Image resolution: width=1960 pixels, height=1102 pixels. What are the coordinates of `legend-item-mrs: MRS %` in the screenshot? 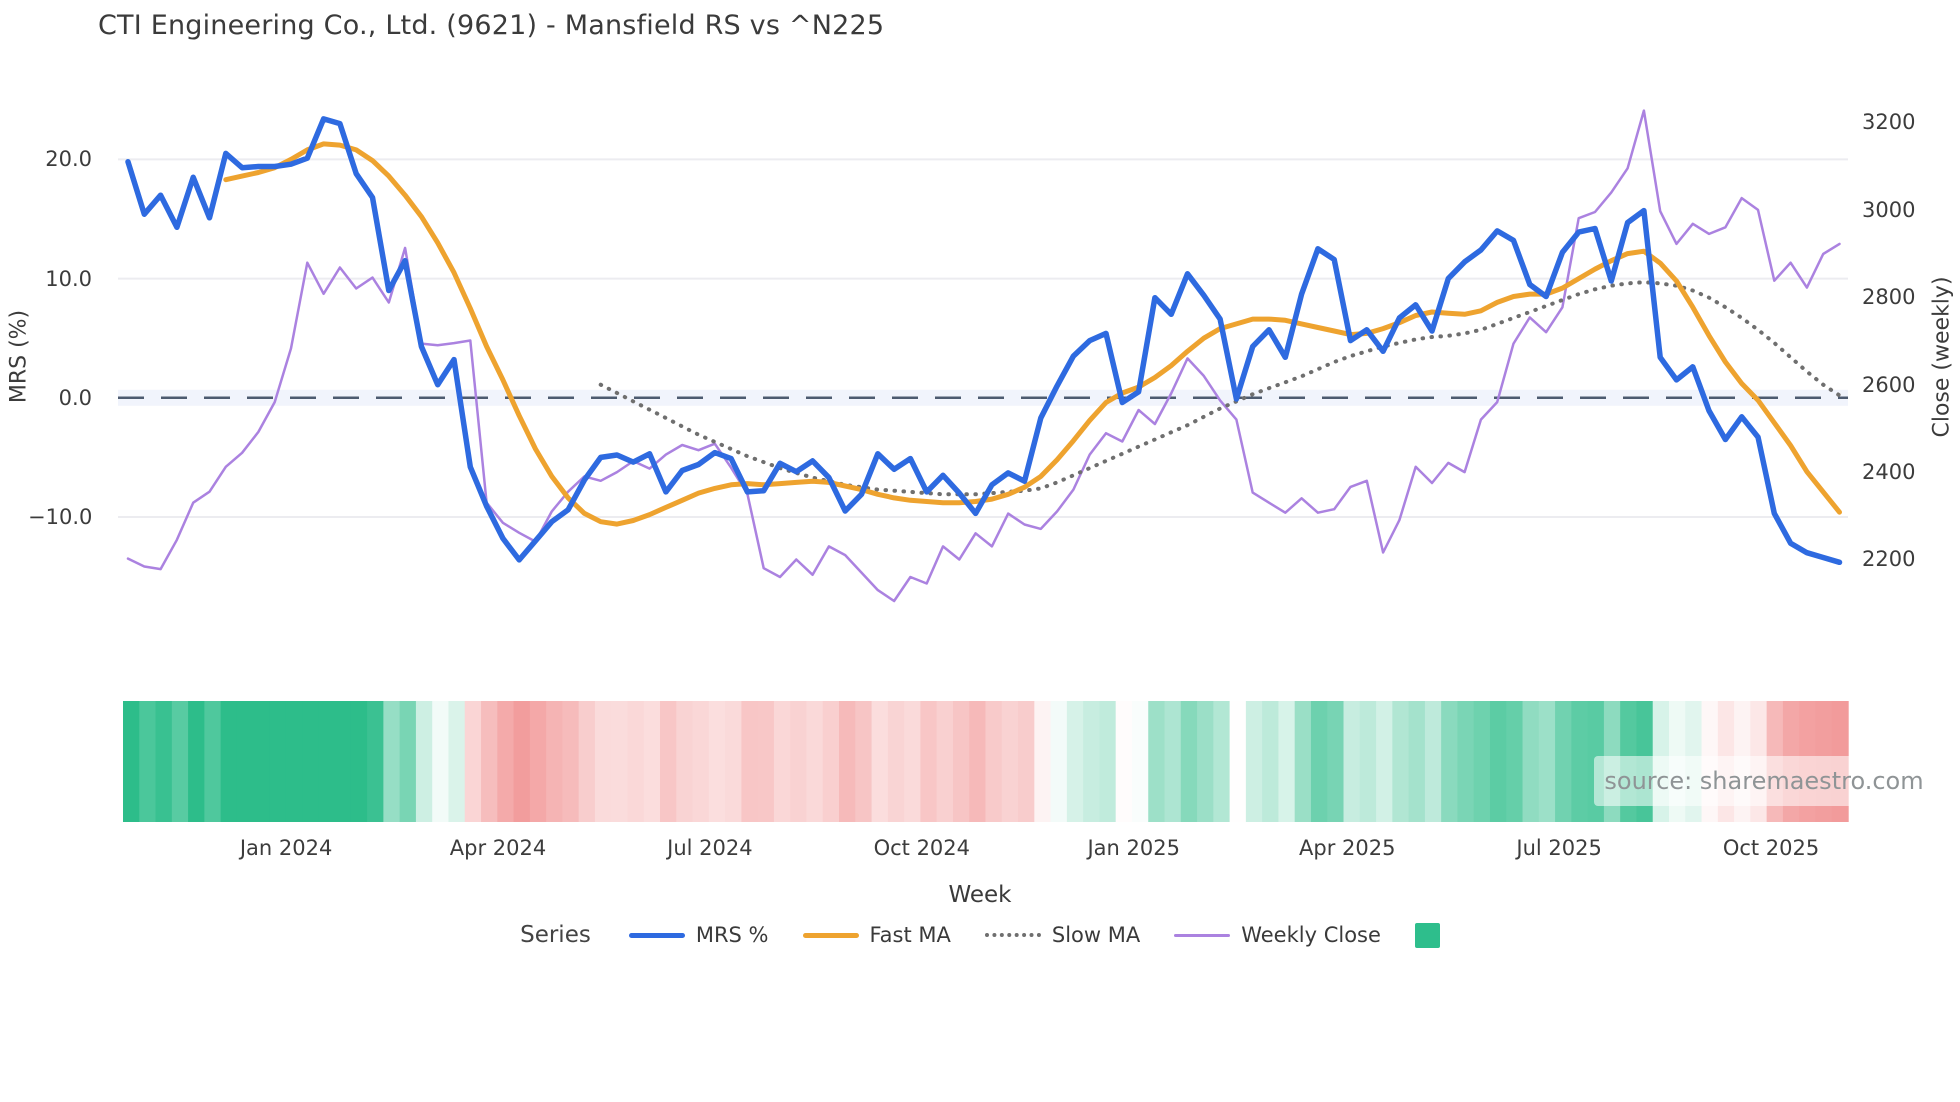 It's located at (698, 935).